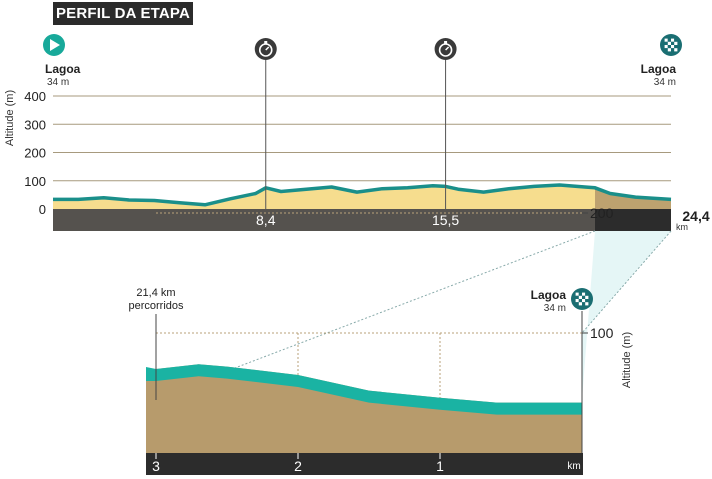 The width and height of the screenshot is (712, 479). I want to click on main-y-ticks: 0 100 200 300 400, so click(35, 153).